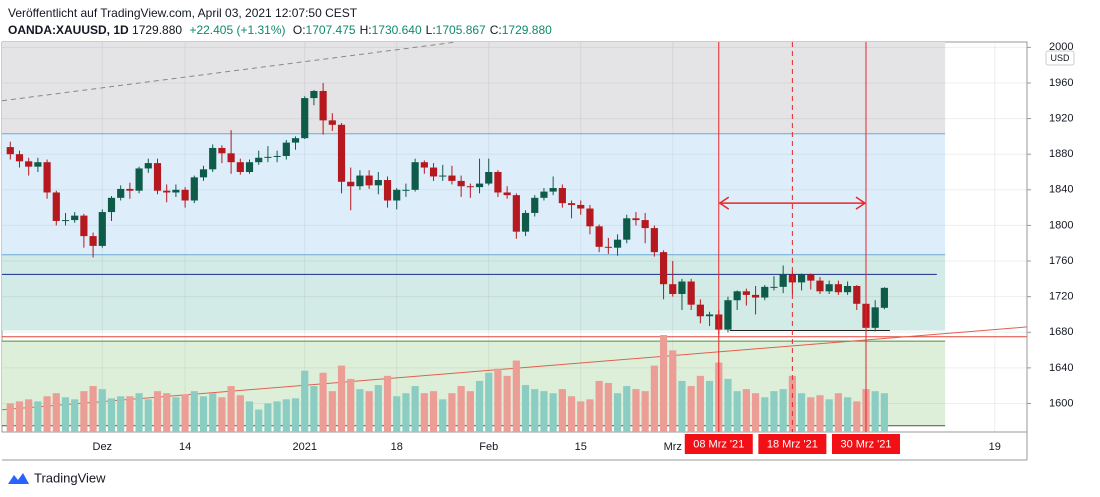 The image size is (1100, 497). What do you see at coordinates (68, 30) in the screenshot?
I see `symbol: OANDA:XAUUSD, 1D` at bounding box center [68, 30].